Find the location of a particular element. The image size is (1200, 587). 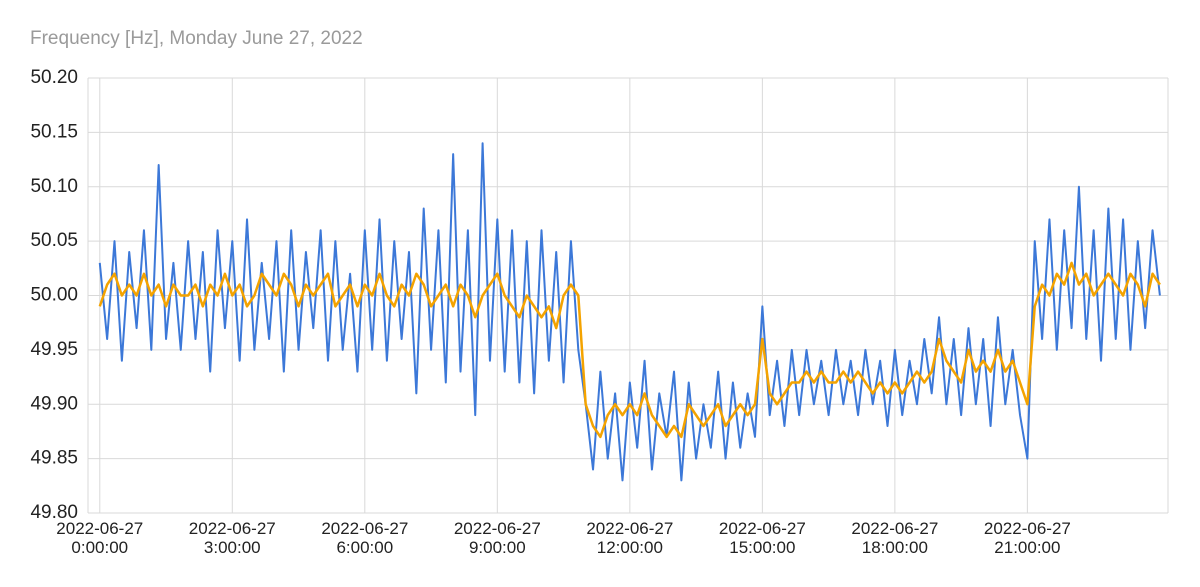

y-tick-label: 50.15 is located at coordinates (54, 131).